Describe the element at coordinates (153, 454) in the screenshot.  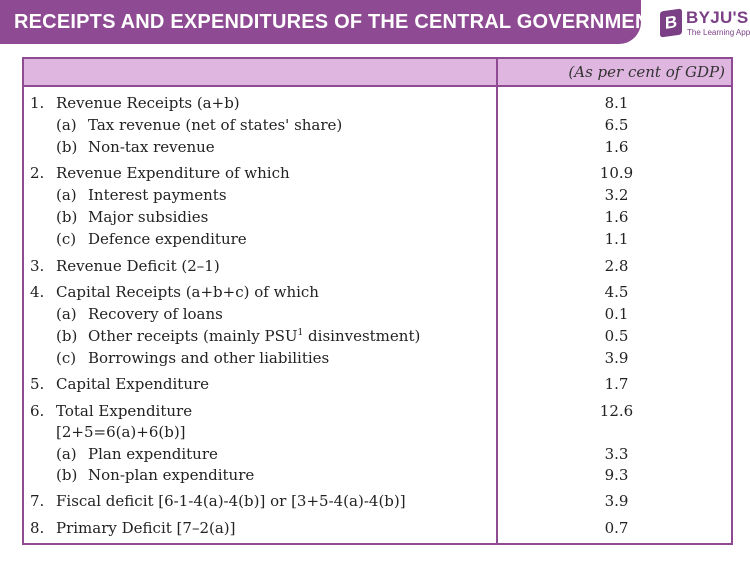
I see `row-label: Plan expenditure` at that location.